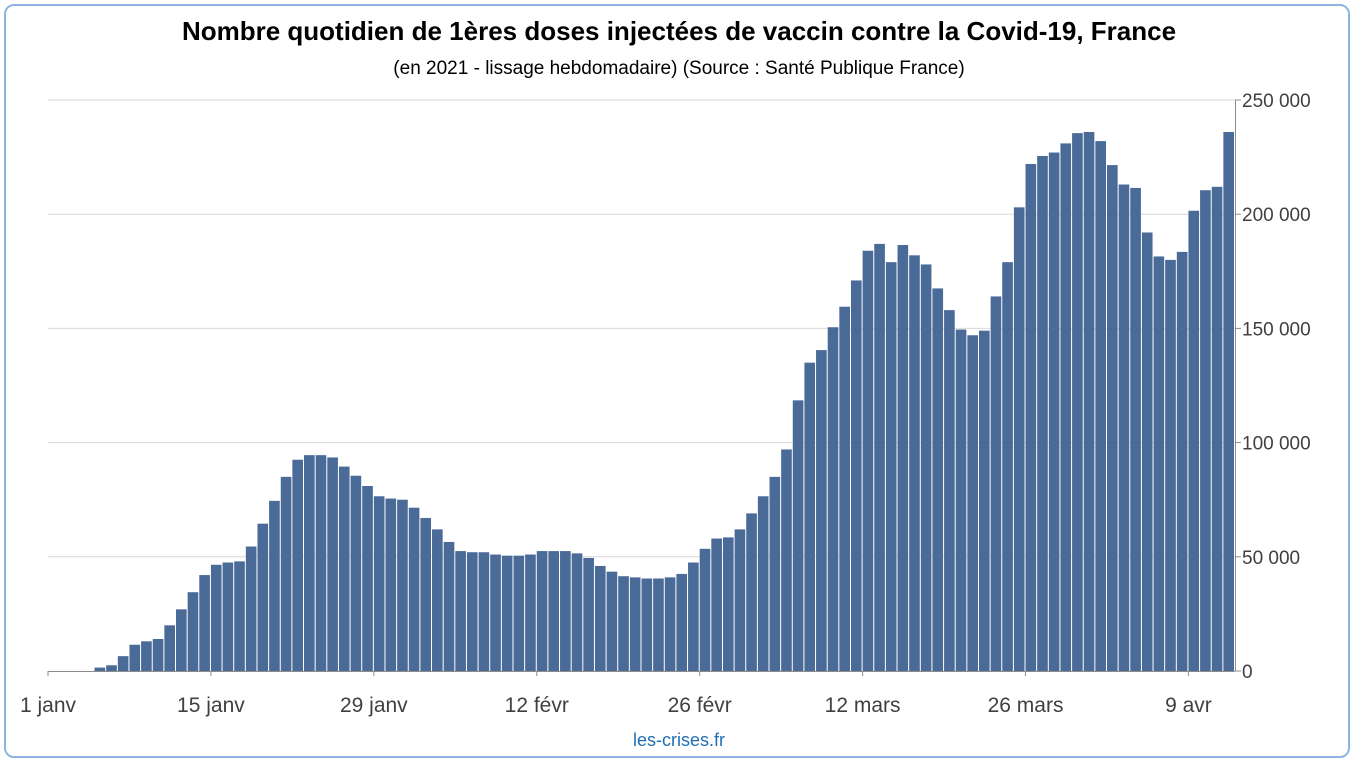  I want to click on x-tick-label: 12 févr, so click(537, 705).